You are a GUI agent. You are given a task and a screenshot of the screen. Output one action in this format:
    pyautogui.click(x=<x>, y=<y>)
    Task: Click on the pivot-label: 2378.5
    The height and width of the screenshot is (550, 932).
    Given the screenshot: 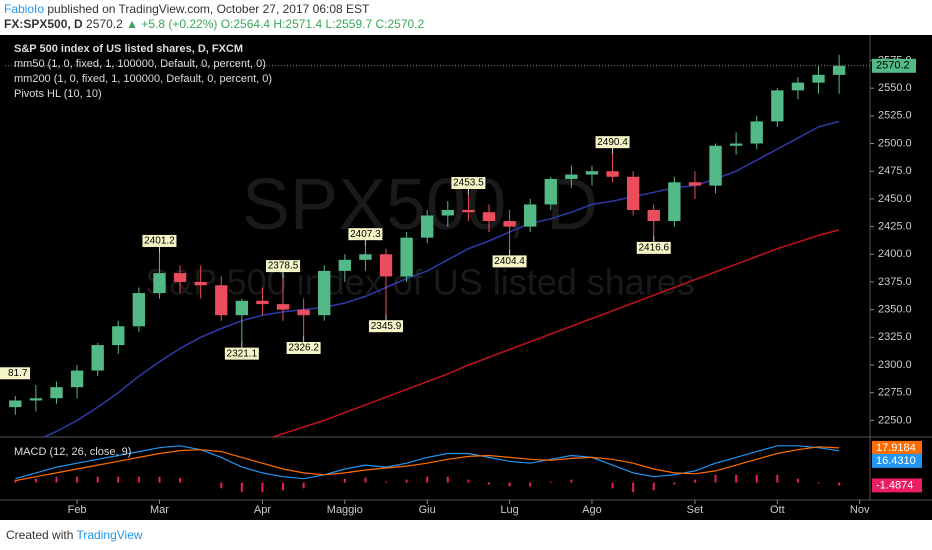 What is the action you would take?
    pyautogui.click(x=283, y=266)
    